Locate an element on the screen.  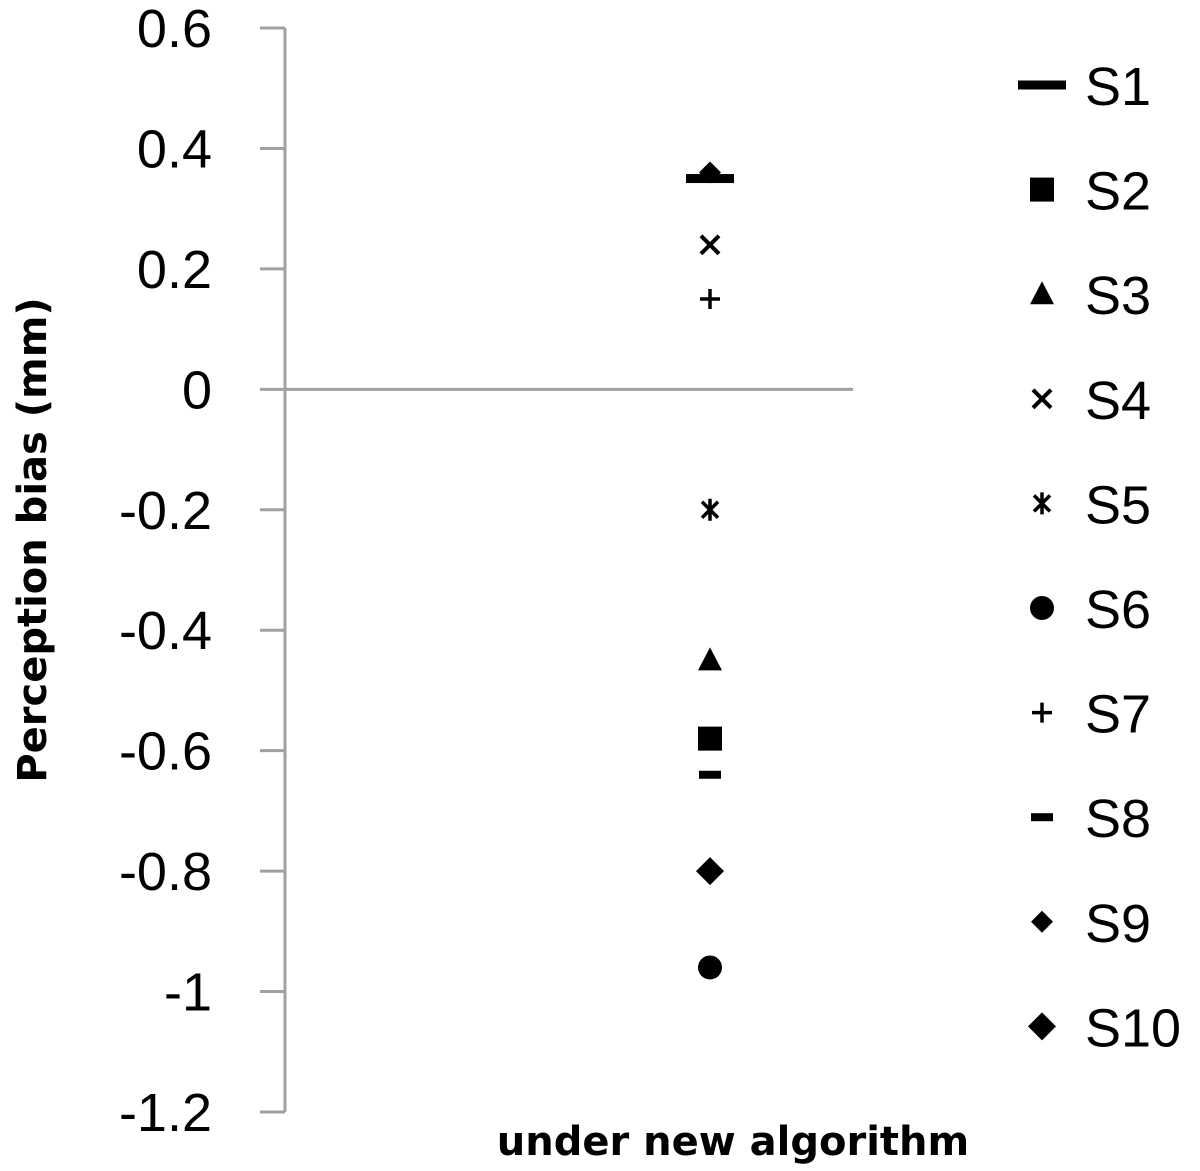
legend-label: S9 is located at coordinates (1118, 924).